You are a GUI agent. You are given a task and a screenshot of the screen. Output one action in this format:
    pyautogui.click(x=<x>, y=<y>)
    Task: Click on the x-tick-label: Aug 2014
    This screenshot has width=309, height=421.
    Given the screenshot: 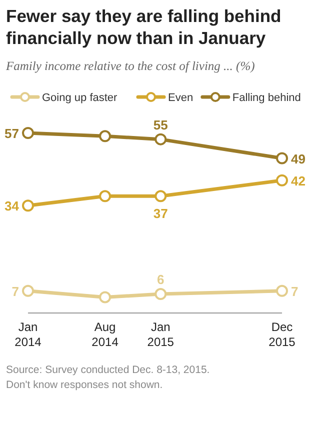 What is the action you would take?
    pyautogui.click(x=105, y=334)
    